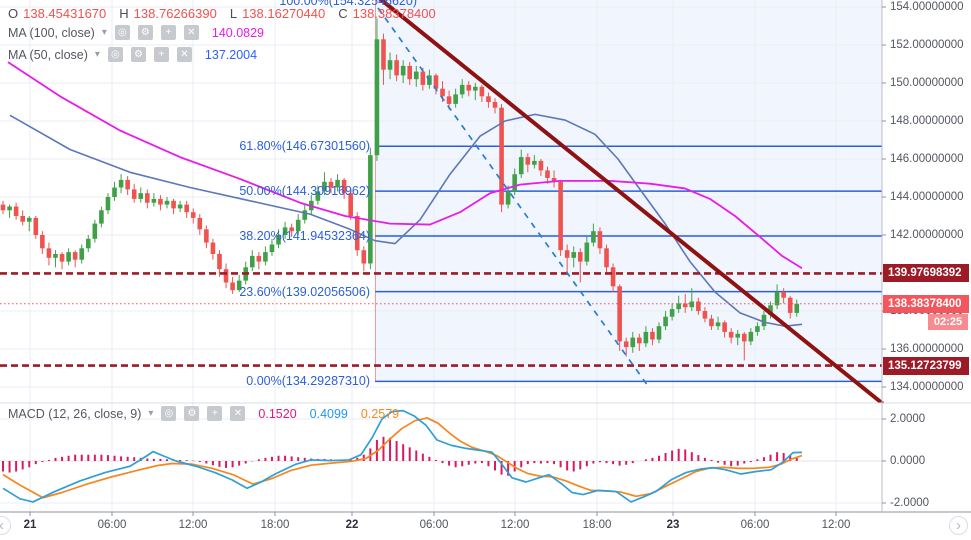 The height and width of the screenshot is (540, 971). Describe the element at coordinates (958, 525) in the screenshot. I see `scroll-right-button: ›` at that location.